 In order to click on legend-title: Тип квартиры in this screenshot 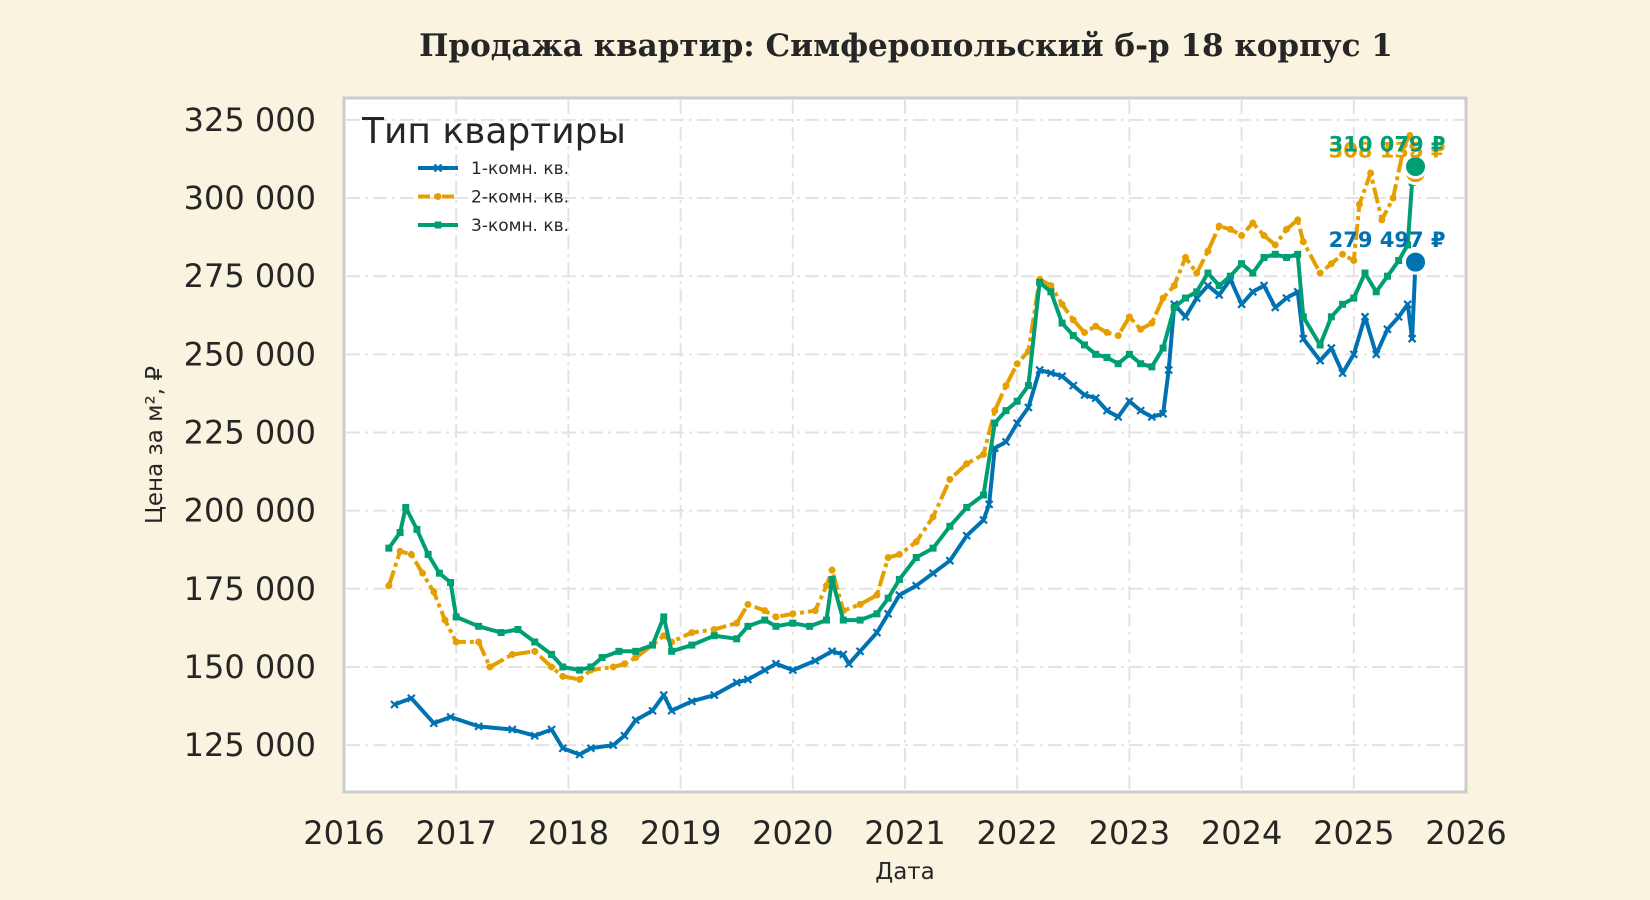, I will do `click(493, 131)`.